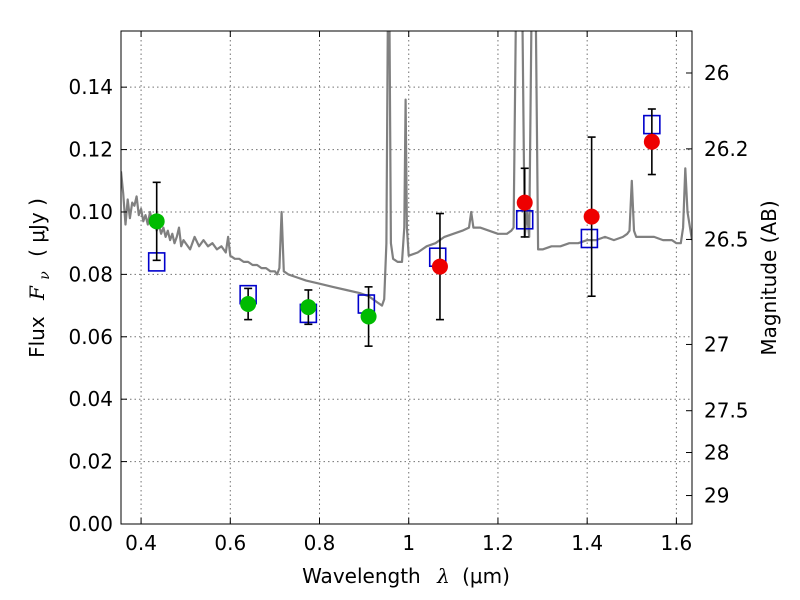 The height and width of the screenshot is (600, 800). What do you see at coordinates (90, 150) in the screenshot?
I see `y-tick-label: 0.12` at bounding box center [90, 150].